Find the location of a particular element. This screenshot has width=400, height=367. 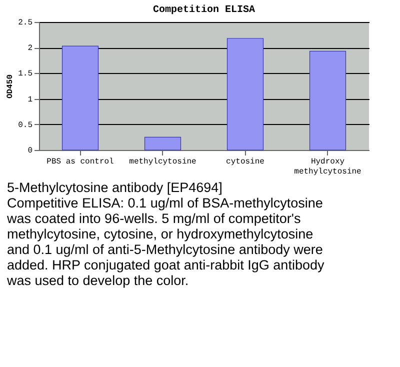

y-axis-title: OD450 is located at coordinates (11, 86).